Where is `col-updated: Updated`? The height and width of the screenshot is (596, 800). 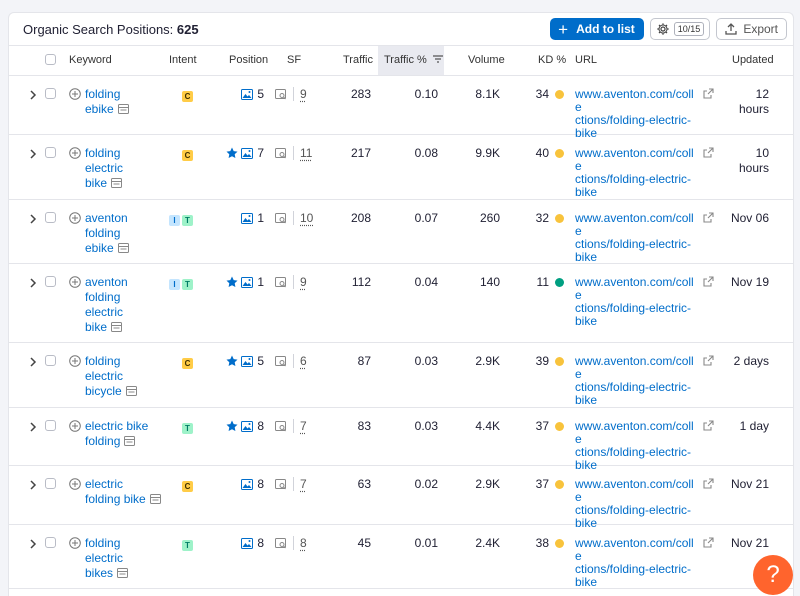
col-updated: Updated is located at coordinates (753, 60).